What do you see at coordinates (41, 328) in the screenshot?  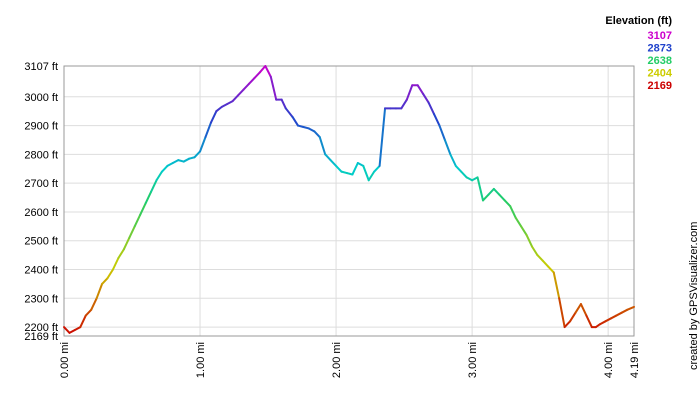 I see `y-tick-label: 2200 ft` at bounding box center [41, 328].